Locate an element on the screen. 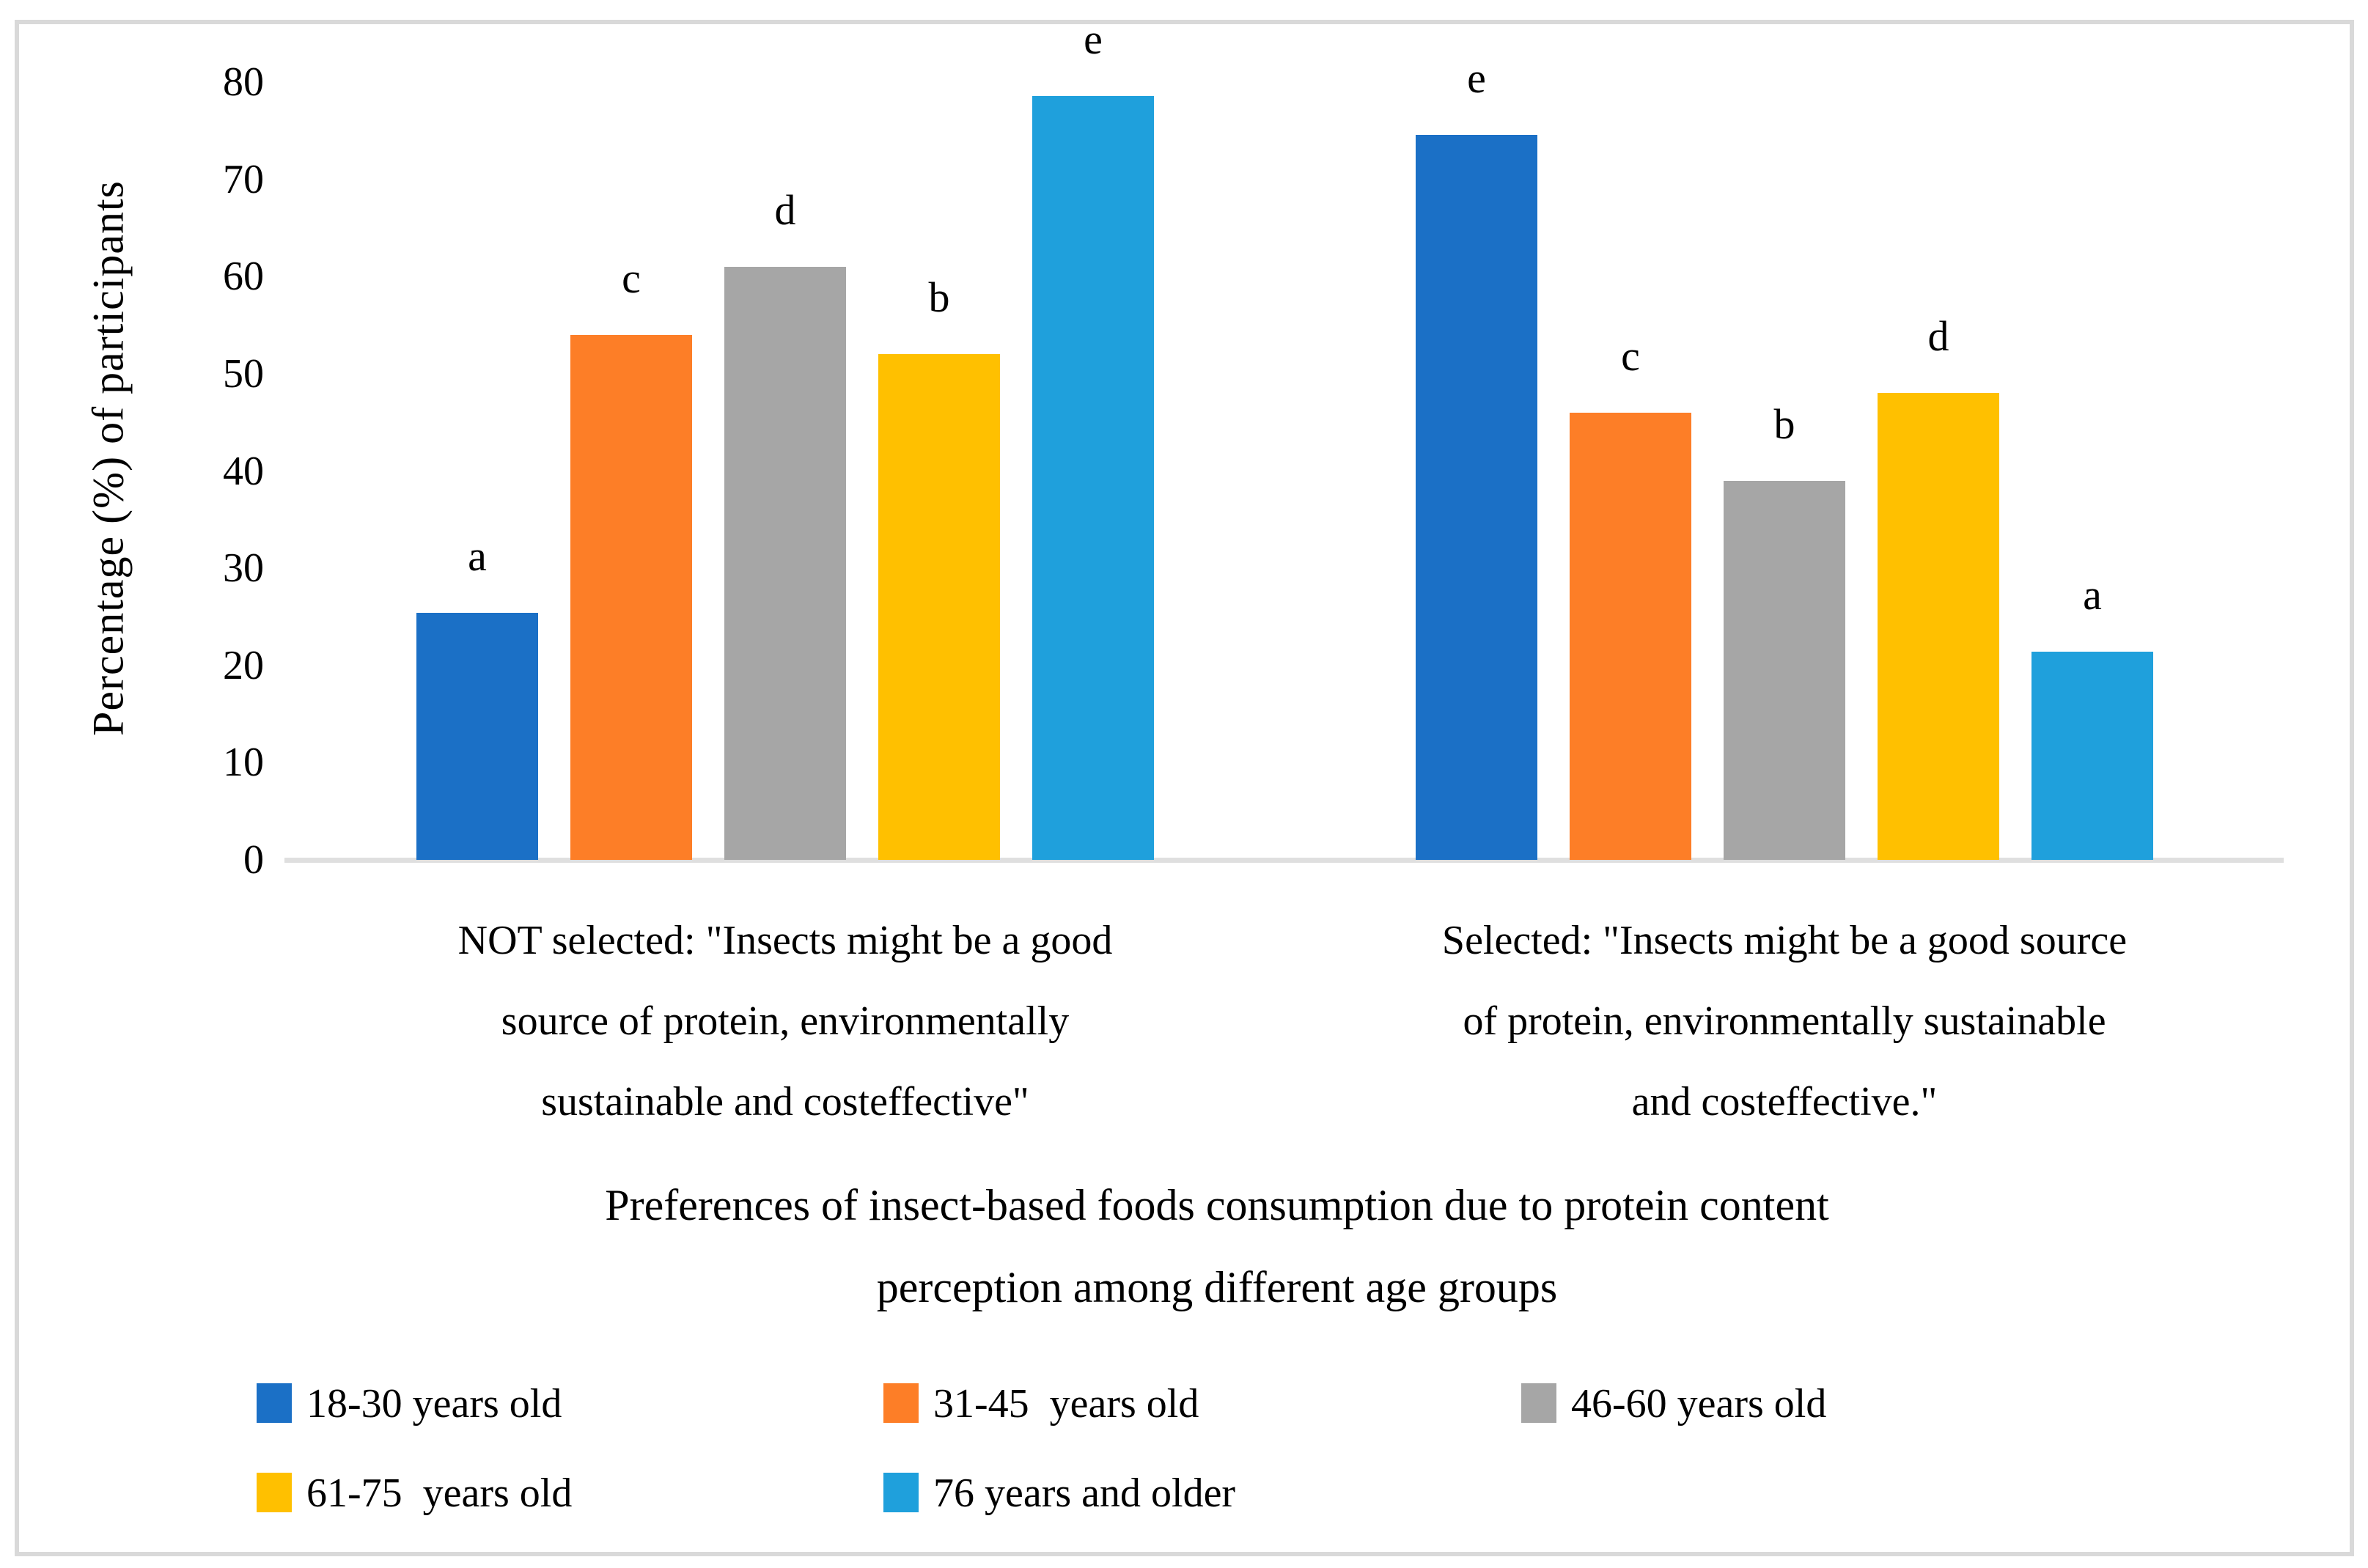 This screenshot has height=1568, width=2368. y-tick-label: 60 is located at coordinates (243, 277).